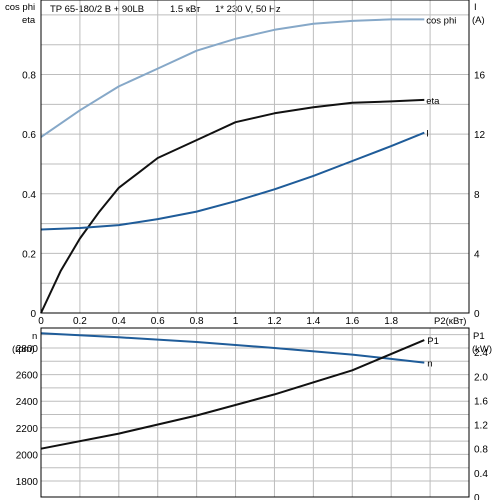  What do you see at coordinates (29, 135) in the screenshot?
I see `top-left-tick-label: 0.6` at bounding box center [29, 135].